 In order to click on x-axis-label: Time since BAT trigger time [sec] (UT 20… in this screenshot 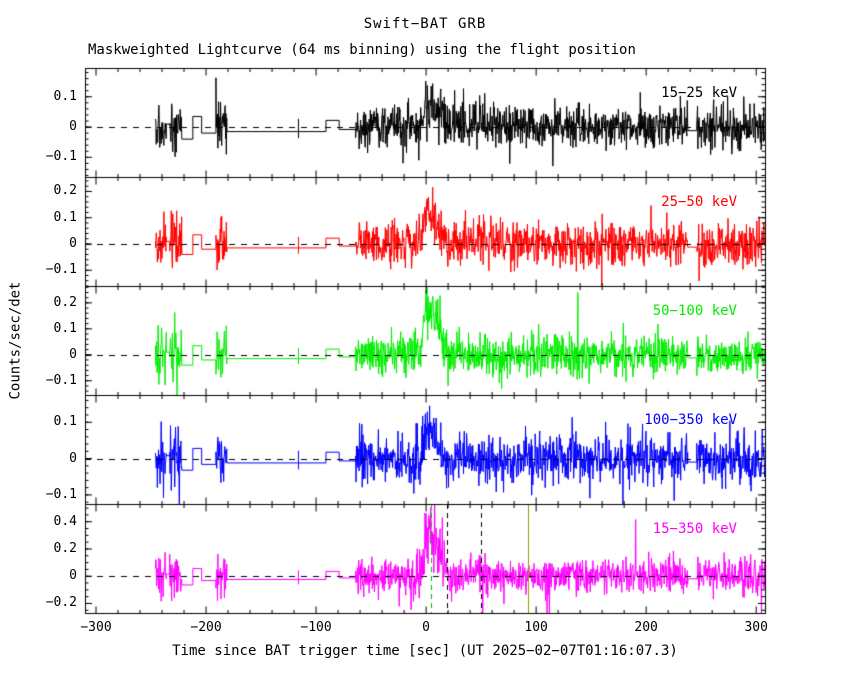, I will do `click(425, 651)`.